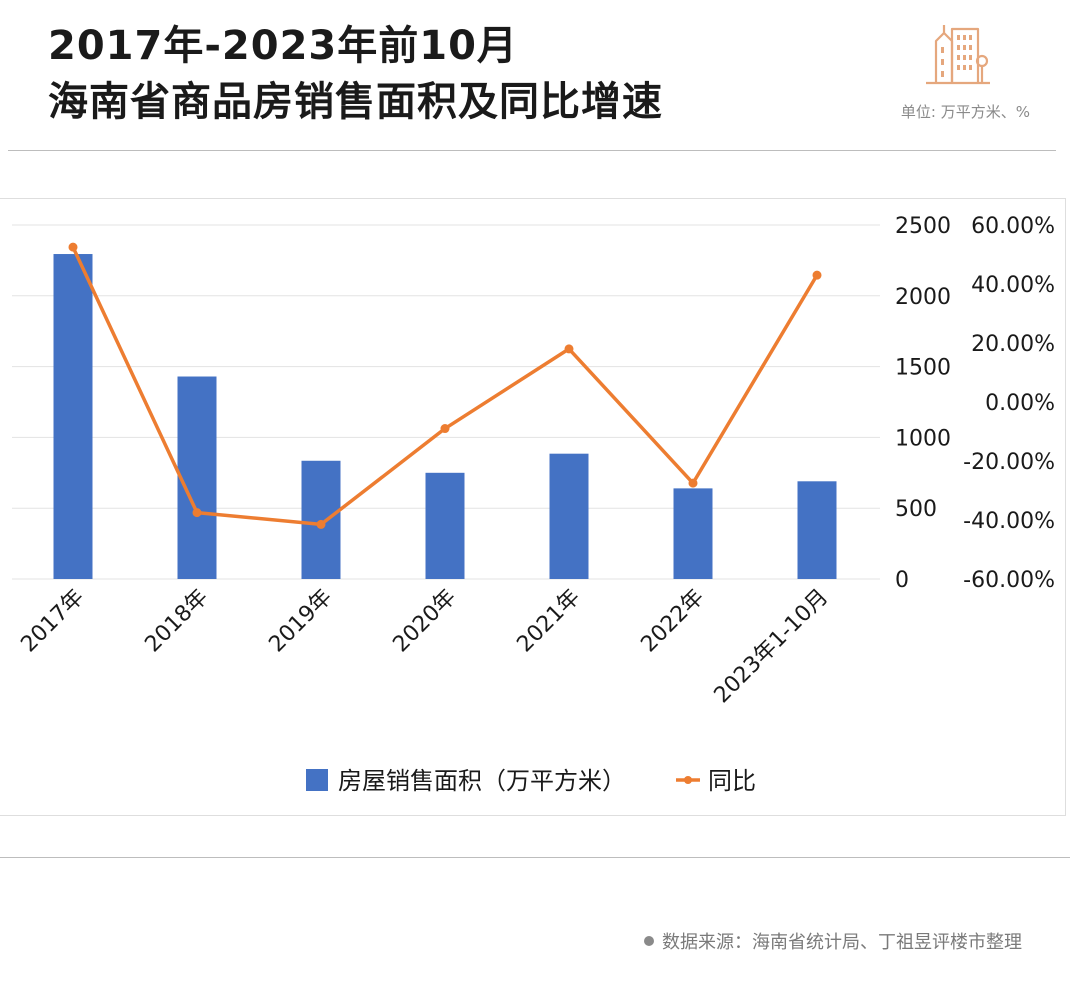  Describe the element at coordinates (1009, 521) in the screenshot. I see `right-tick-label: -40.00%` at that location.